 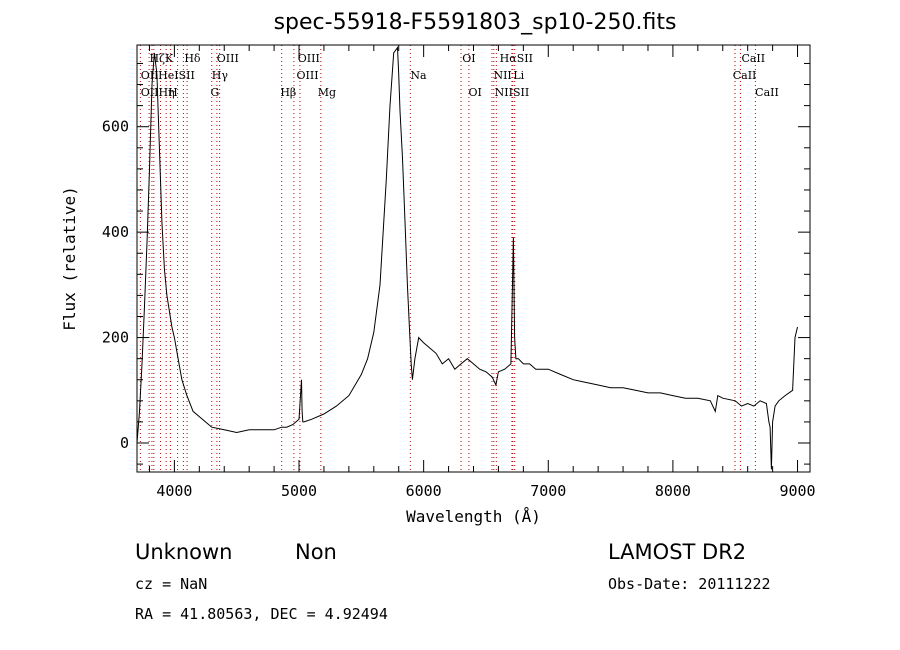 I want to click on cz-label: cz = NaN, so click(x=171, y=584).